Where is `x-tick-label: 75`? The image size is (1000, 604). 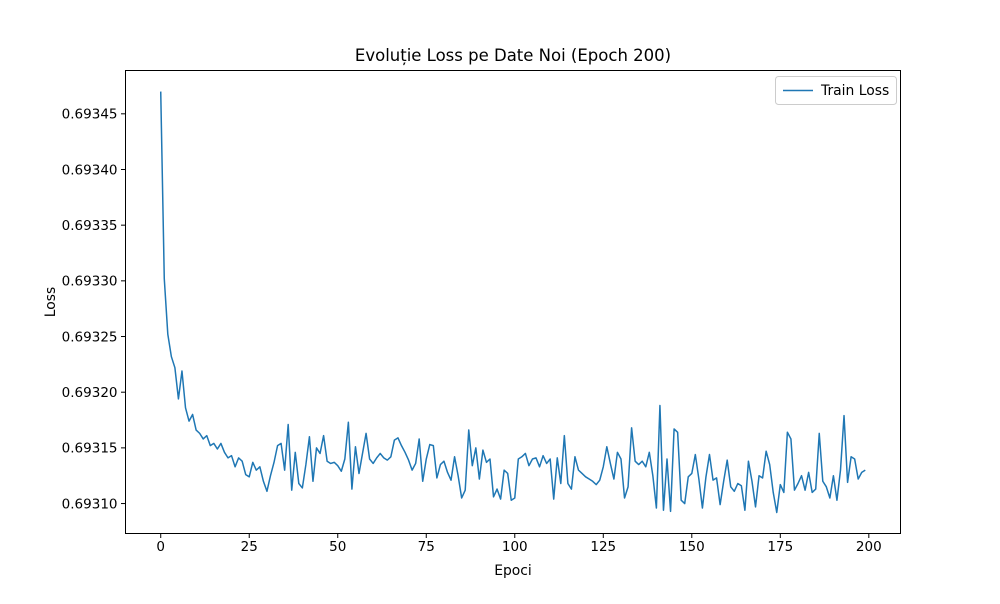 x-tick-label: 75 is located at coordinates (426, 547).